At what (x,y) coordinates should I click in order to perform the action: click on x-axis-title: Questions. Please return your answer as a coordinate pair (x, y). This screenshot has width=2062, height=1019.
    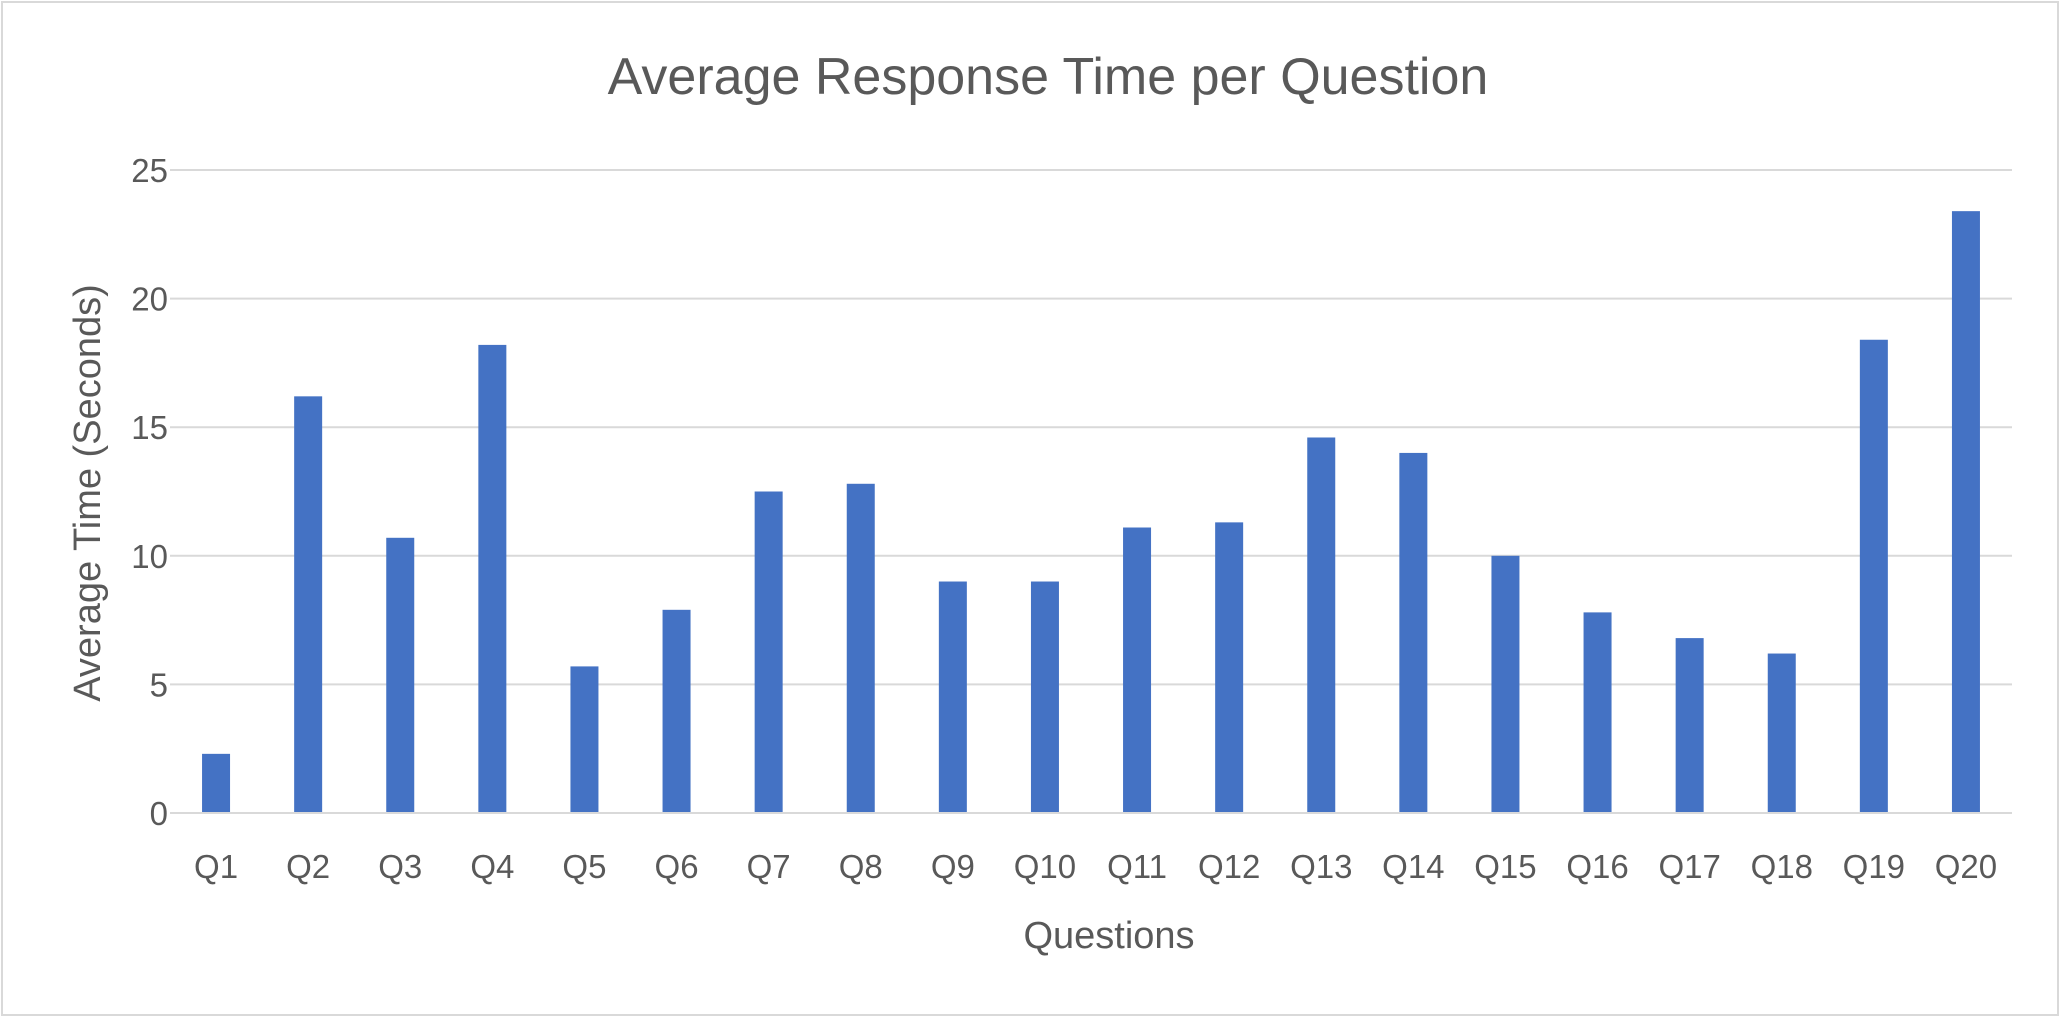
    Looking at the image, I should click on (1108, 936).